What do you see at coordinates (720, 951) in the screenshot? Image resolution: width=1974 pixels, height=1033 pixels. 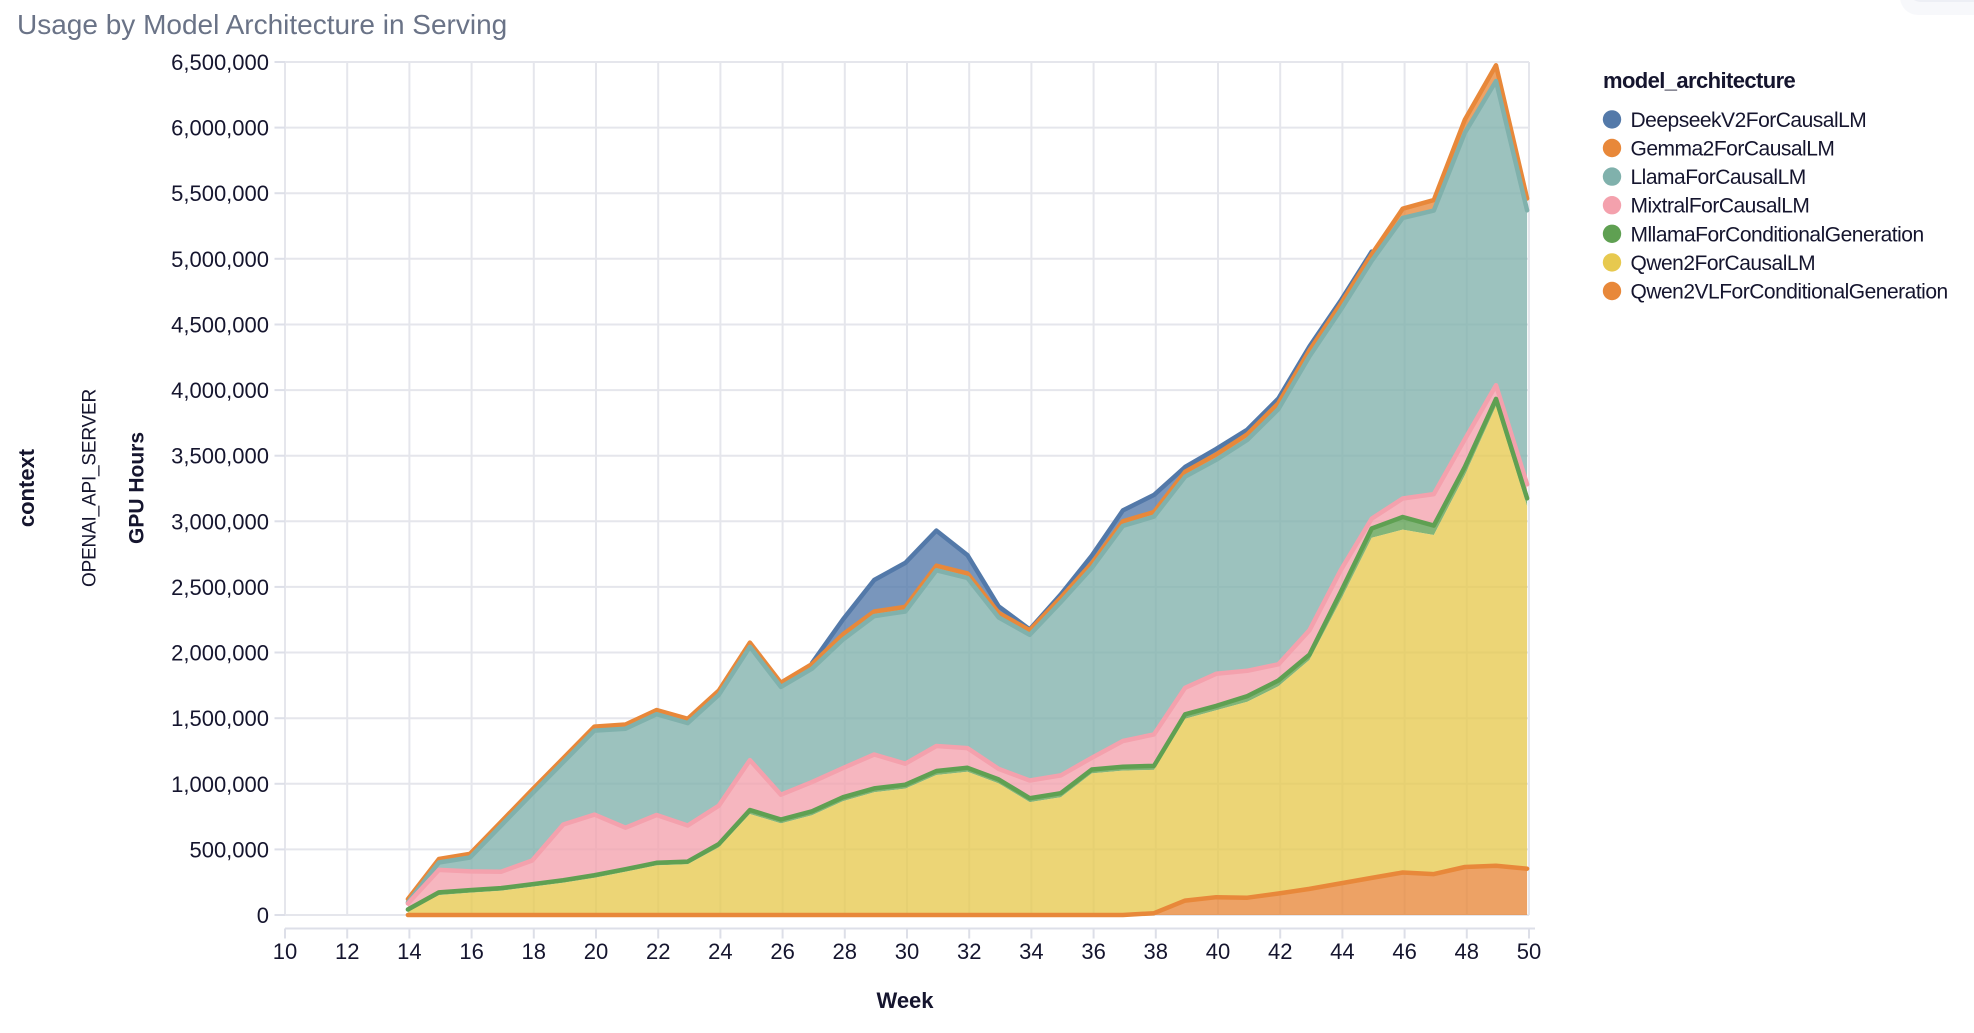 I see `svg-text: 24` at bounding box center [720, 951].